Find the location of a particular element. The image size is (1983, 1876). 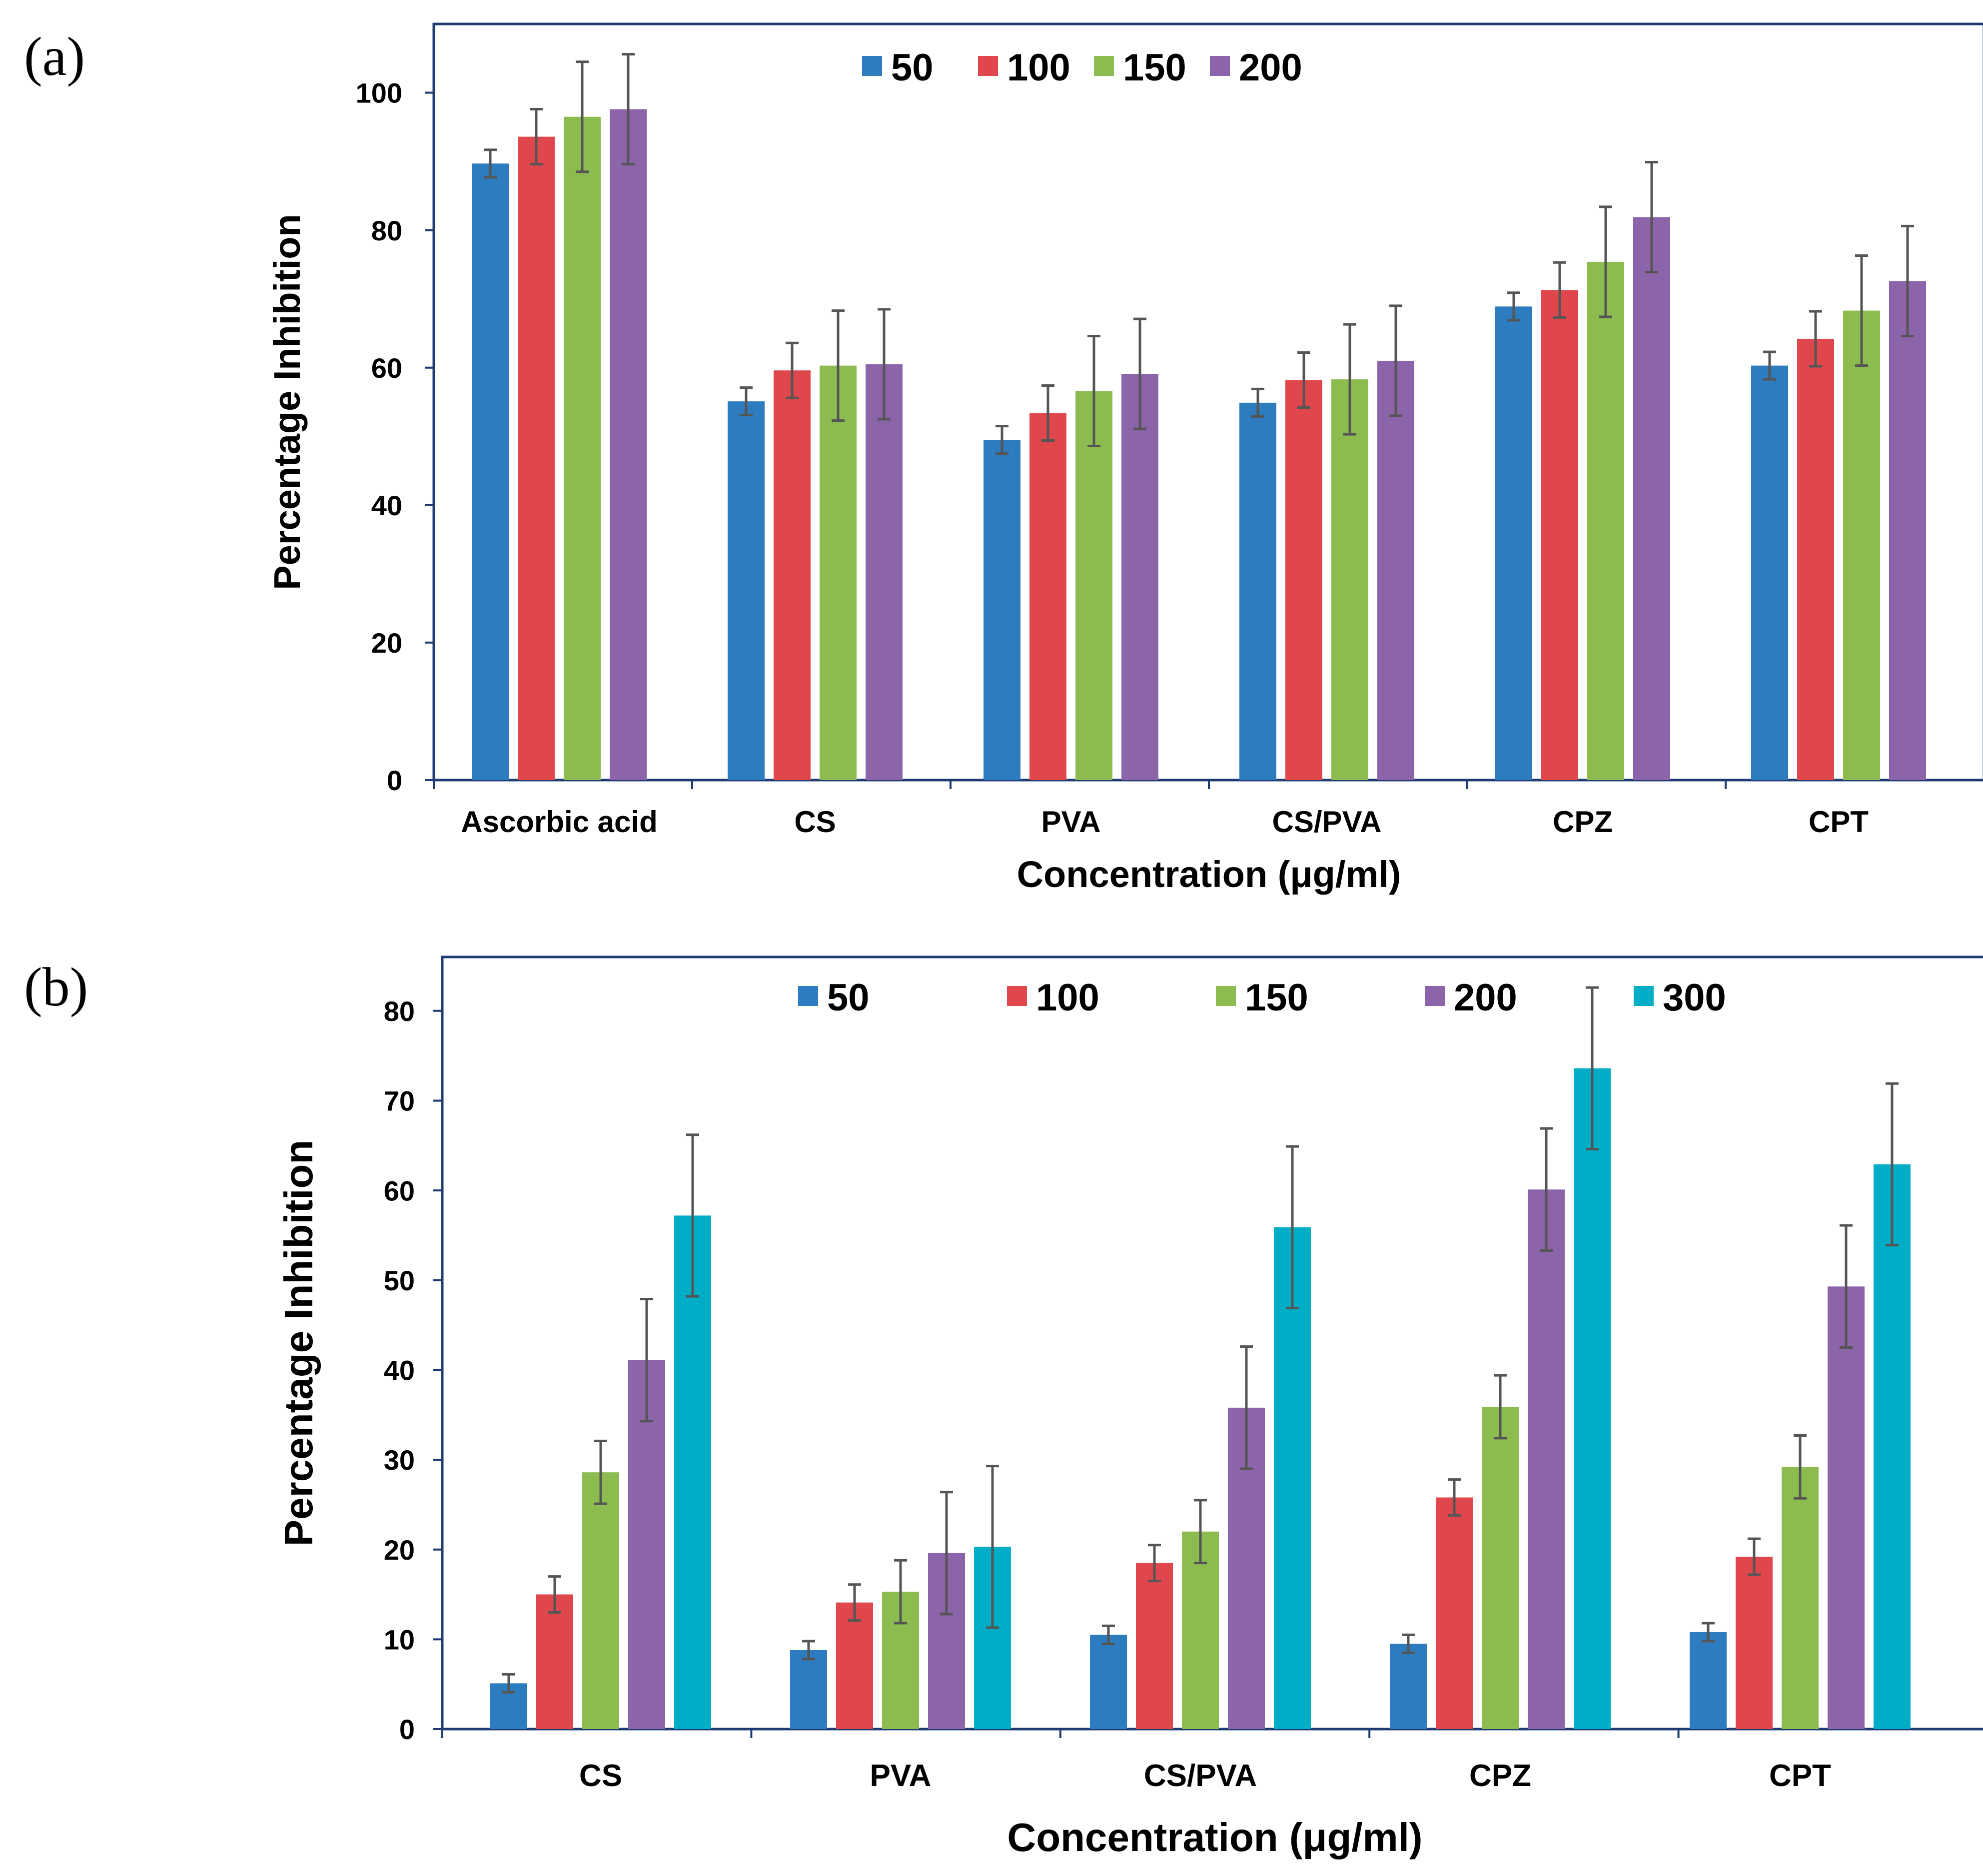

y-tick-label: 70 is located at coordinates (399, 1101).